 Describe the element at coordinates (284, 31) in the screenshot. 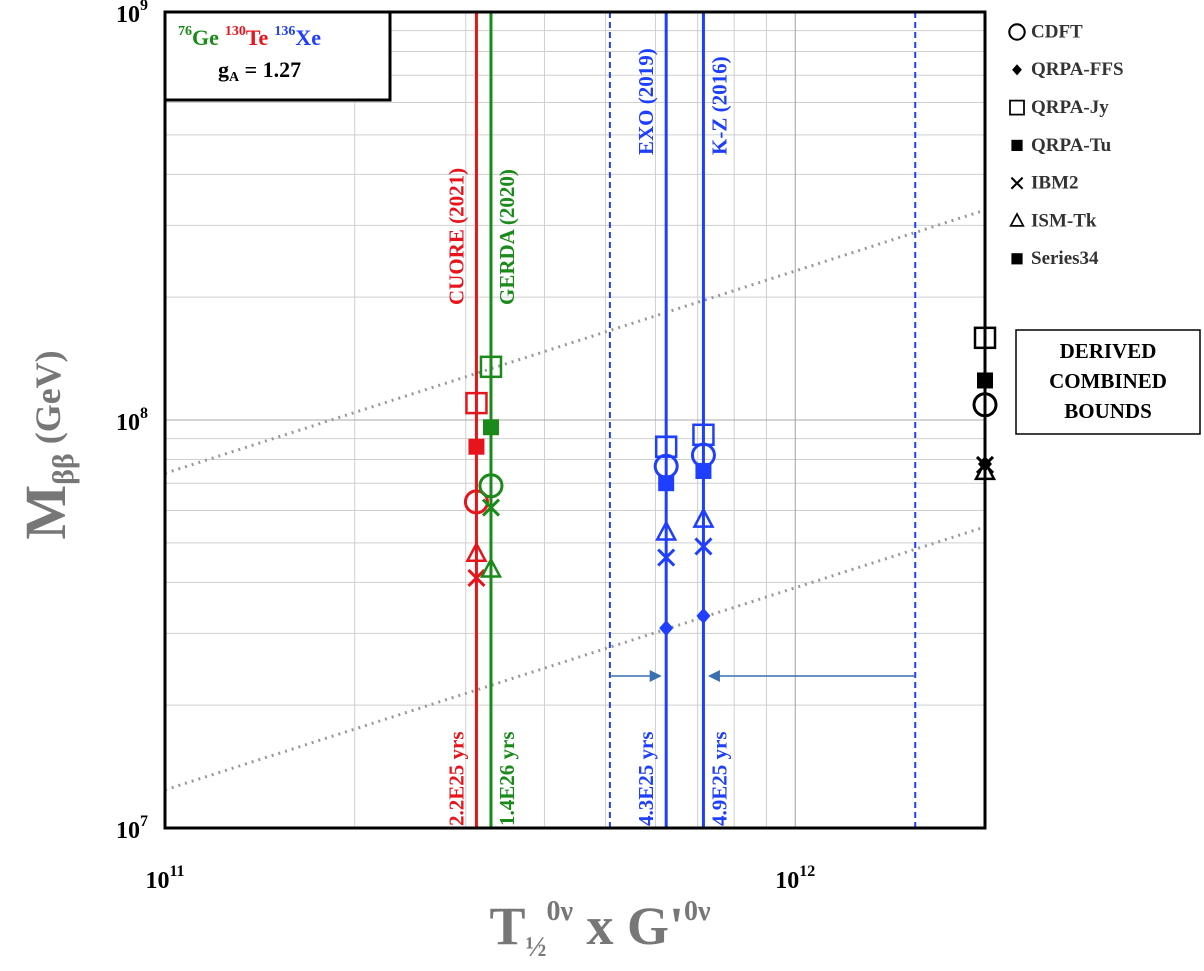

I see `isotope-mass: 136` at that location.